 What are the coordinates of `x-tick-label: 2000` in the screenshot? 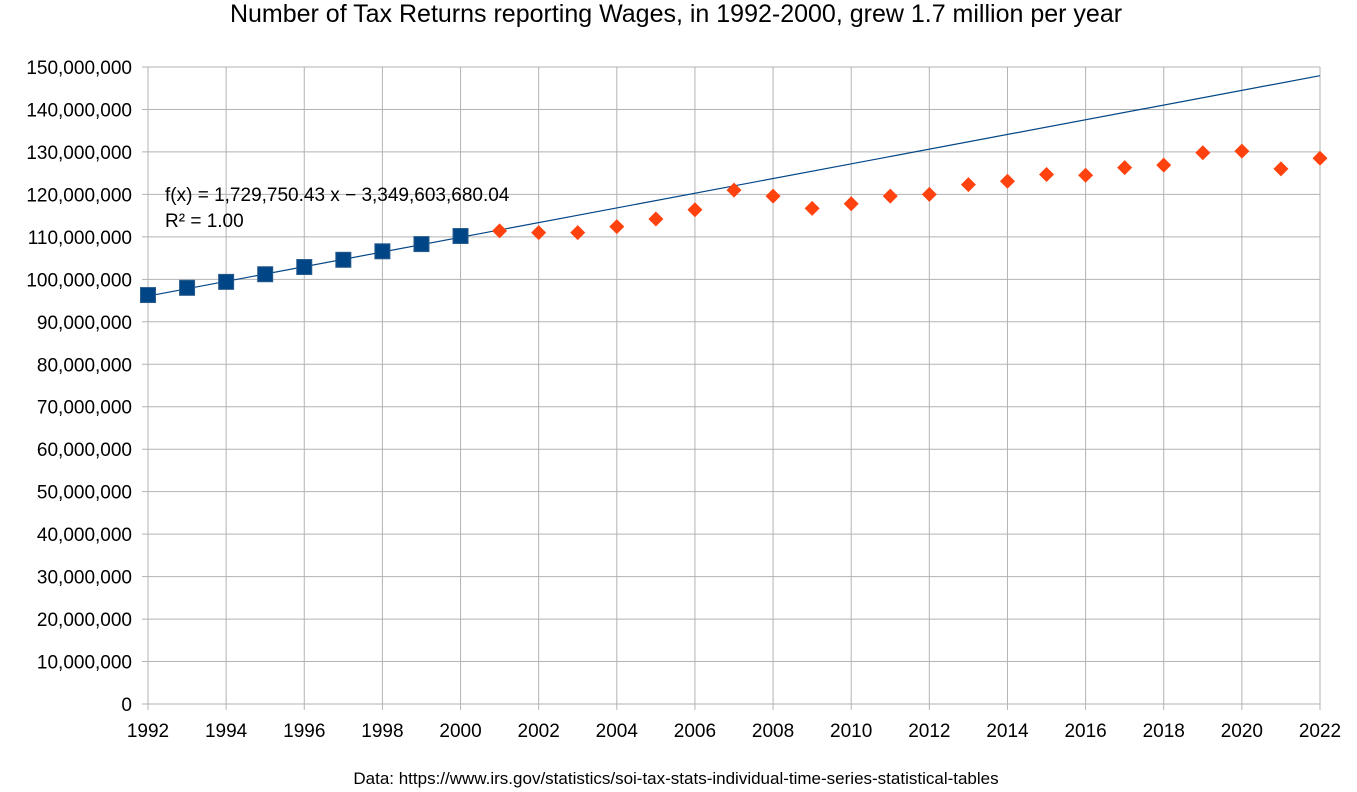 It's located at (460, 731).